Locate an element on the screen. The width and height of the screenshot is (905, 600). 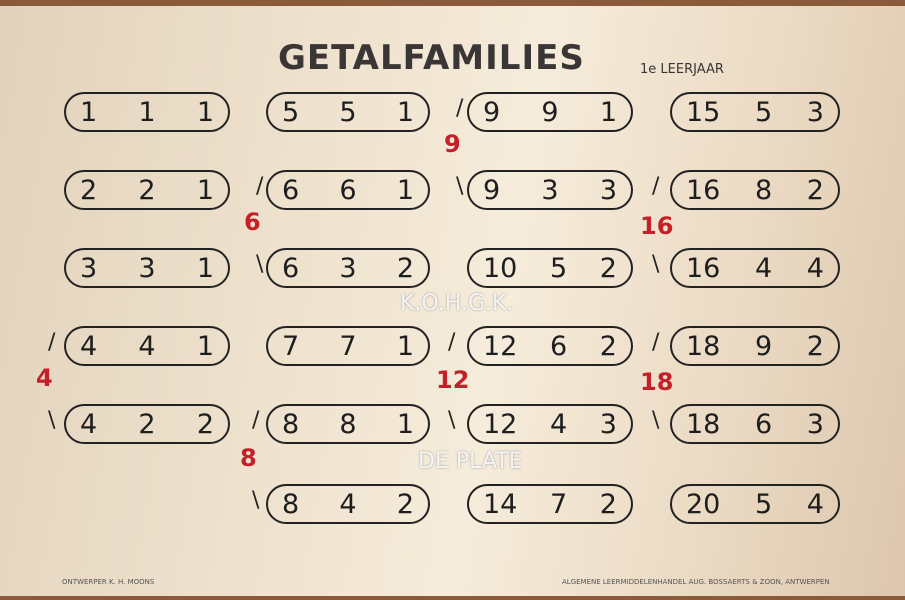
number-family-card: 4 4 1 is located at coordinates (147, 346).